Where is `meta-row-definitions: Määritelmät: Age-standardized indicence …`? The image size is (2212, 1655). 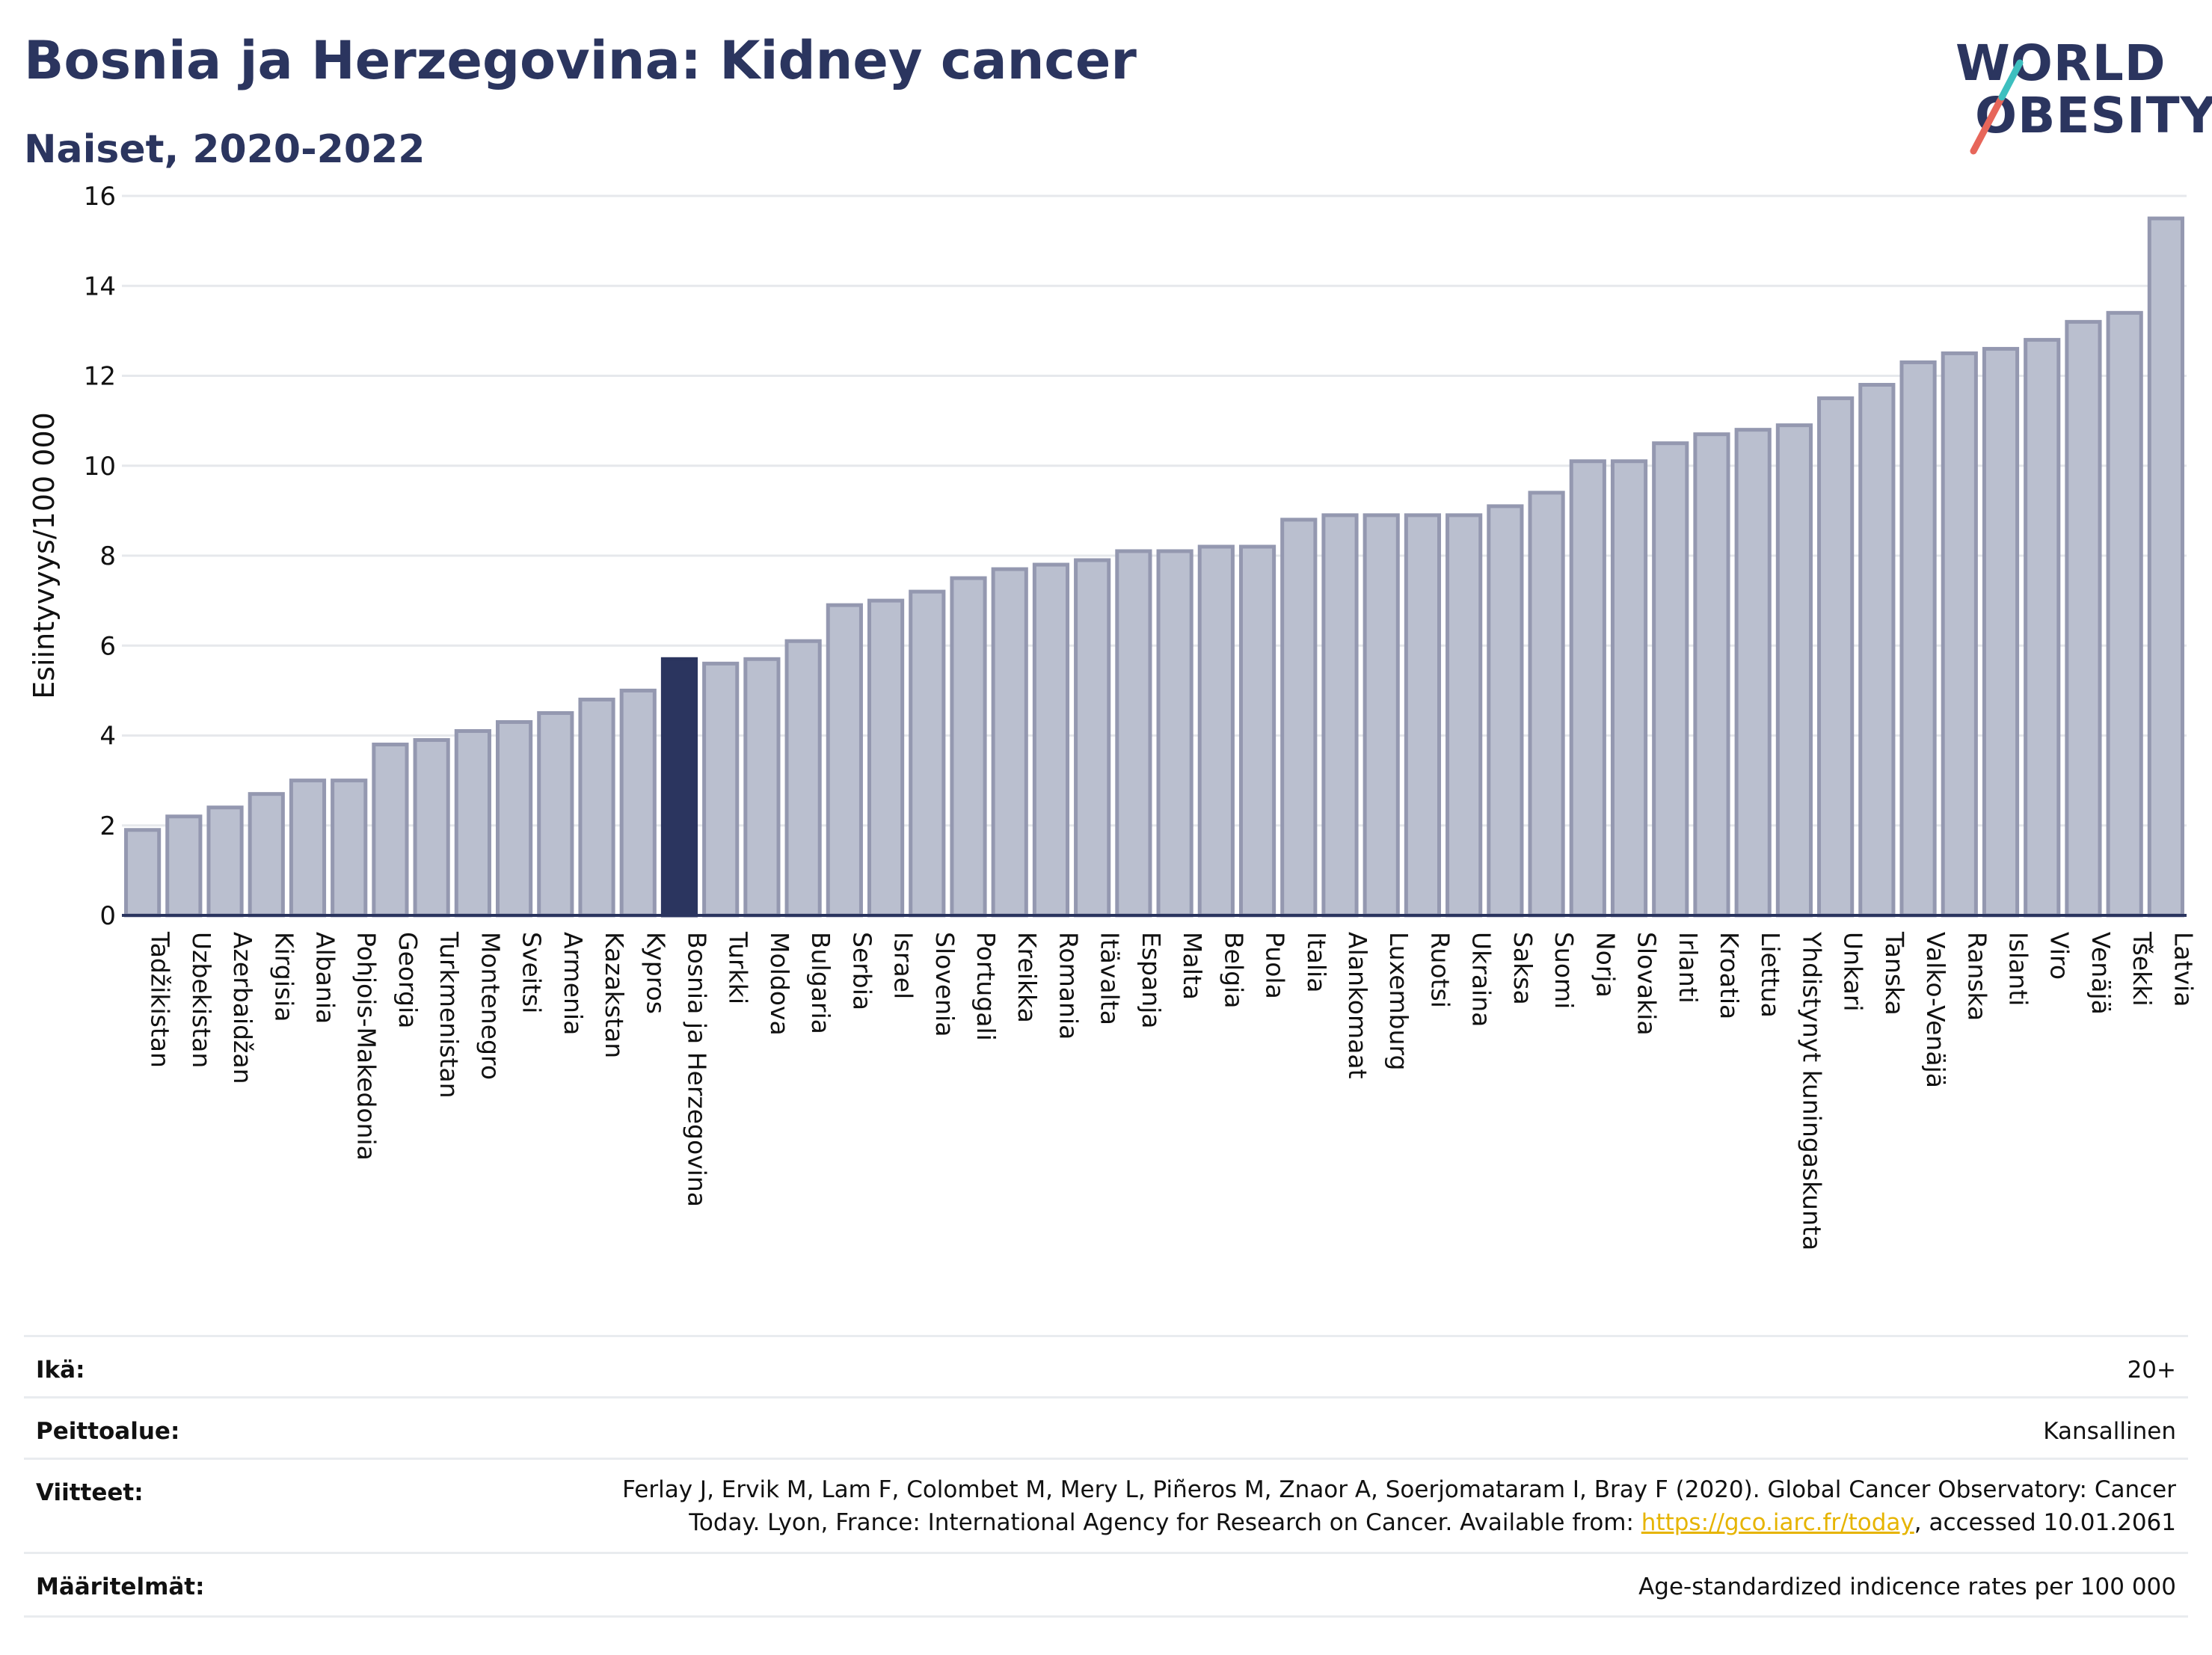 meta-row-definitions: Määritelmät: Age-standardized indicence … is located at coordinates (1106, 1585).